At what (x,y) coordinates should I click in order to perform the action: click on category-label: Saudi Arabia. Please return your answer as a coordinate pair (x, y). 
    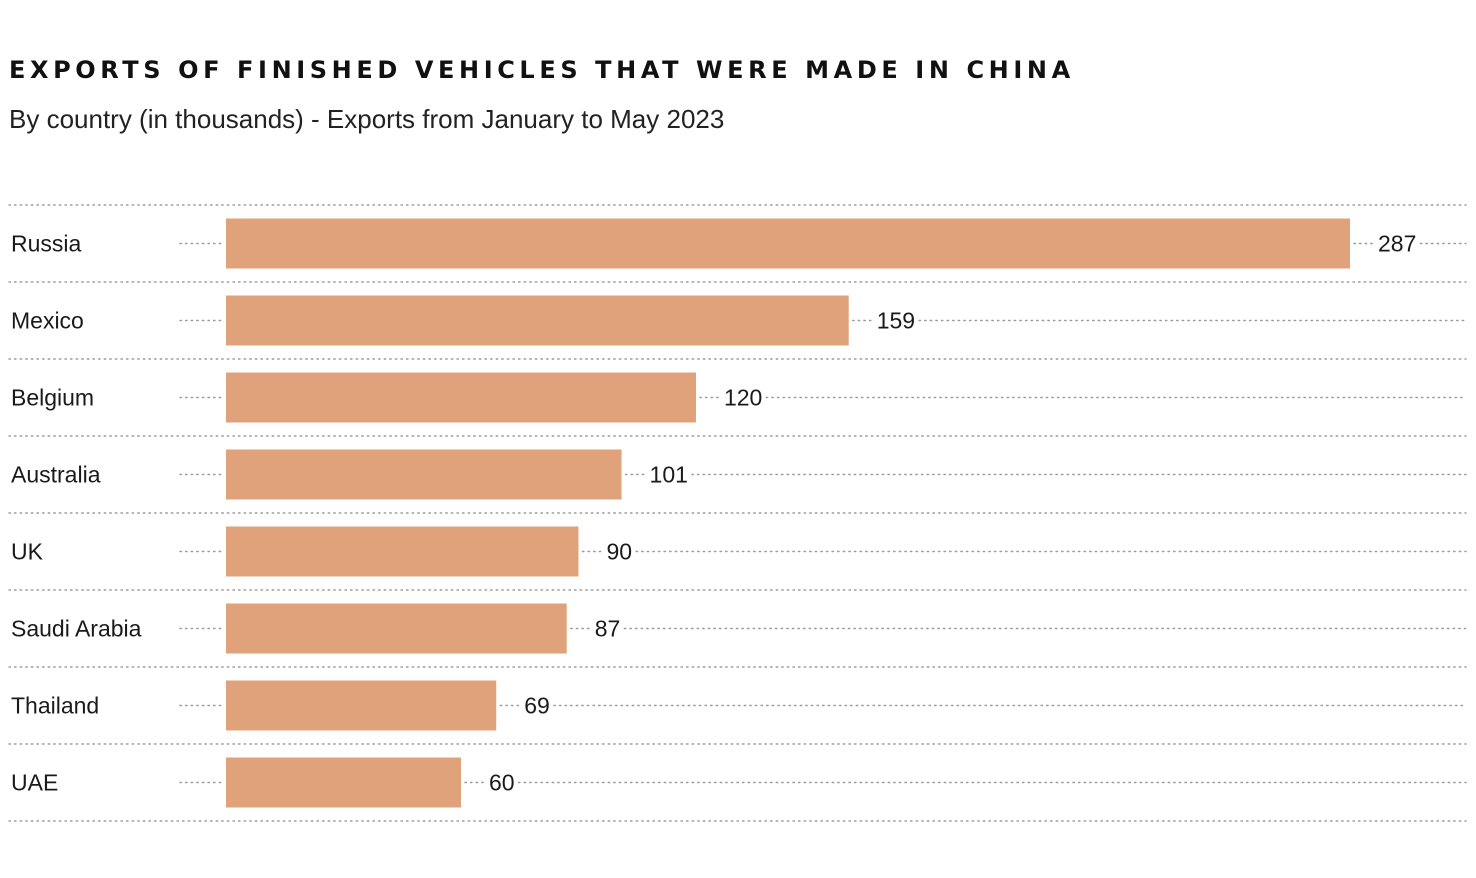
    Looking at the image, I should click on (76, 629).